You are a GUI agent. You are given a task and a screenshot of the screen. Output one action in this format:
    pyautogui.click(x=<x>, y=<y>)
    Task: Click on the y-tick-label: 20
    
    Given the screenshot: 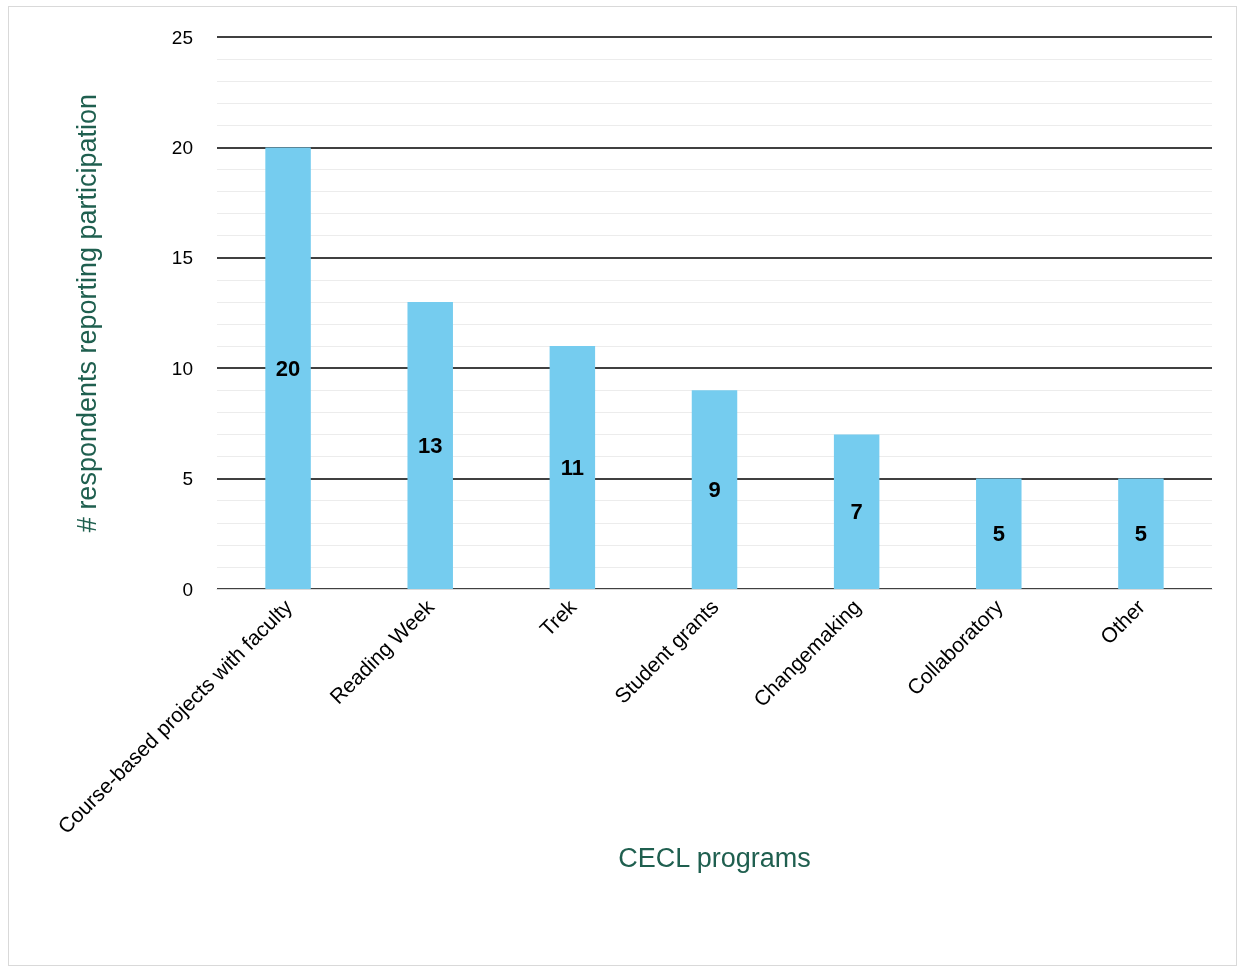 What is the action you would take?
    pyautogui.click(x=182, y=147)
    